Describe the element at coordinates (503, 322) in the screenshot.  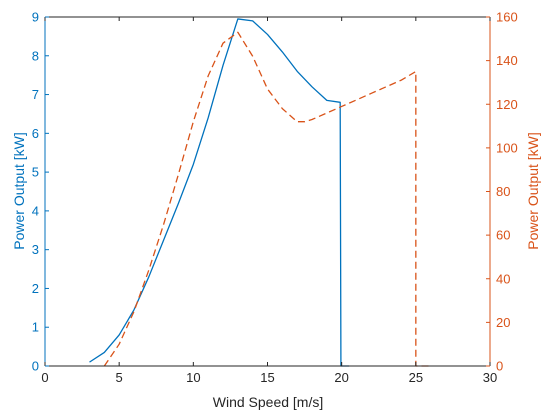
I see `y-right-tick-label: 20` at that location.